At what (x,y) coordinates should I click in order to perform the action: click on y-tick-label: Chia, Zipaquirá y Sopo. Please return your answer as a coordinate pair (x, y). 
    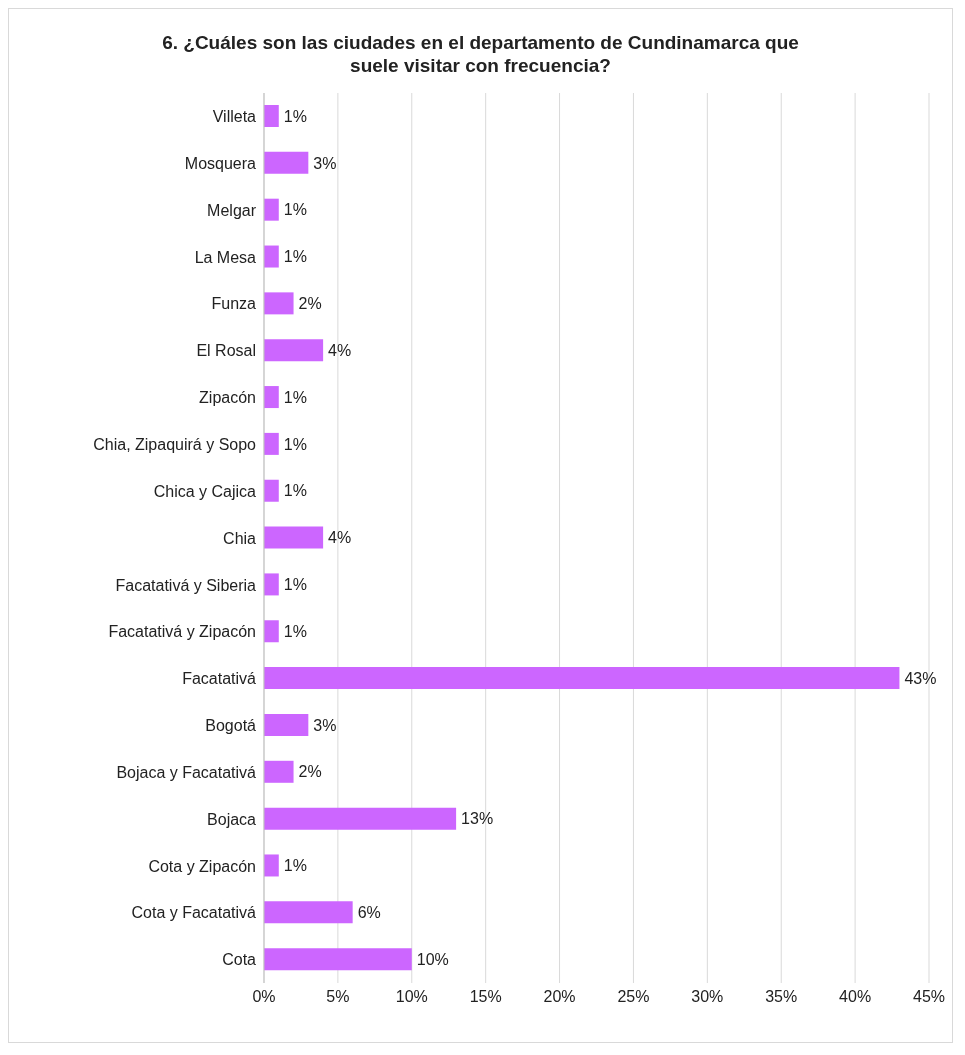
    Looking at the image, I should click on (175, 444).